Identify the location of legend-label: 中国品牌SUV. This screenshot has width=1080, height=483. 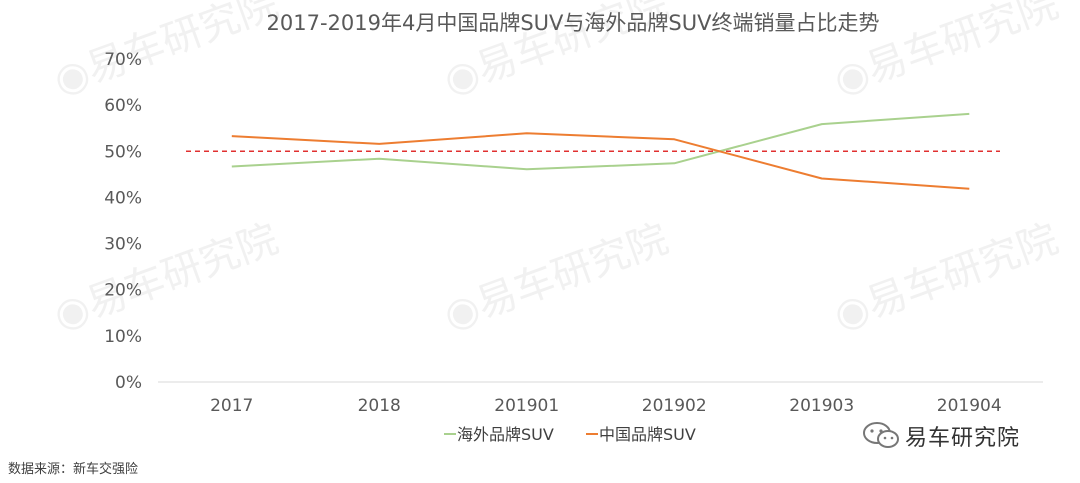
(647, 434).